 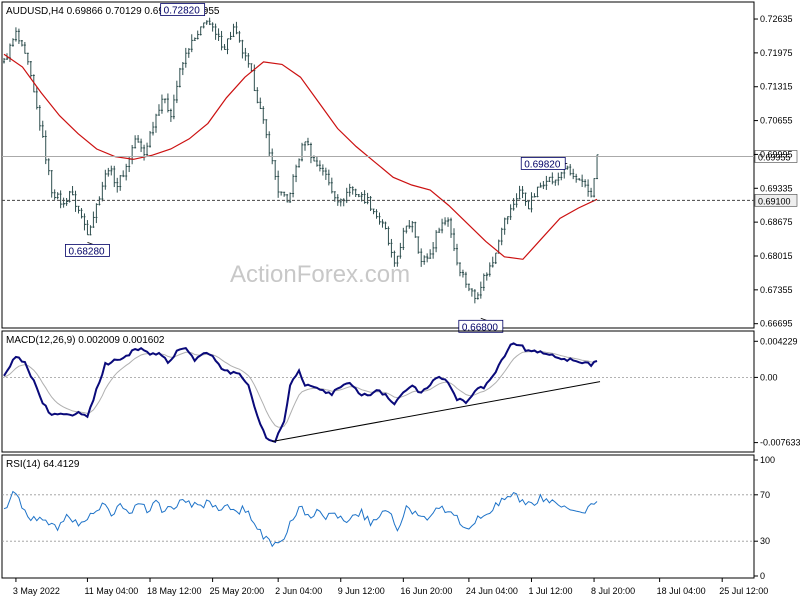 What do you see at coordinates (769, 377) in the screenshot?
I see `macd-tick-label: 0.00` at bounding box center [769, 377].